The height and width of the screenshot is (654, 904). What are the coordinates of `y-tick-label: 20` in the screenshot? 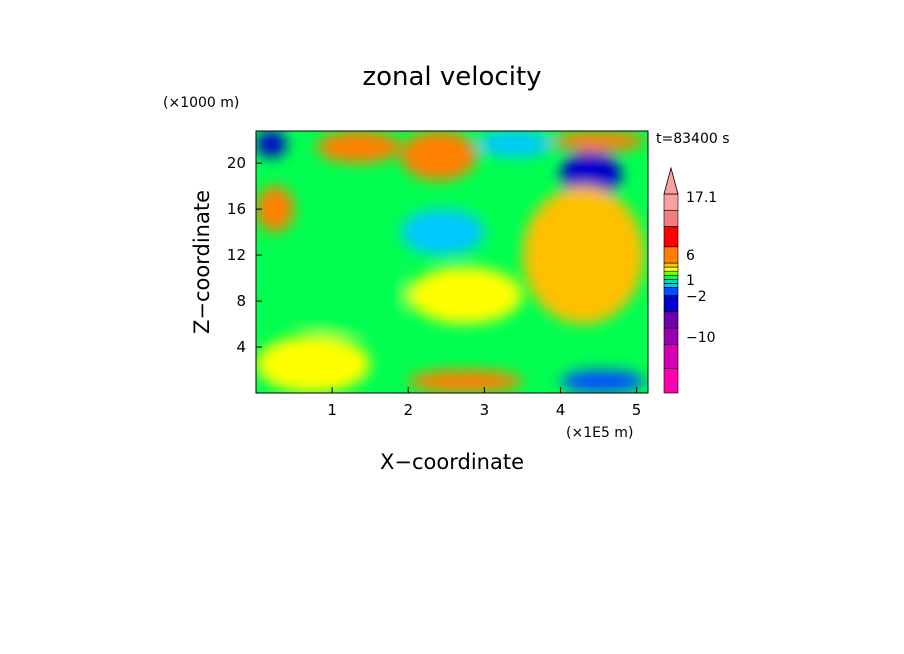 It's located at (236, 163).